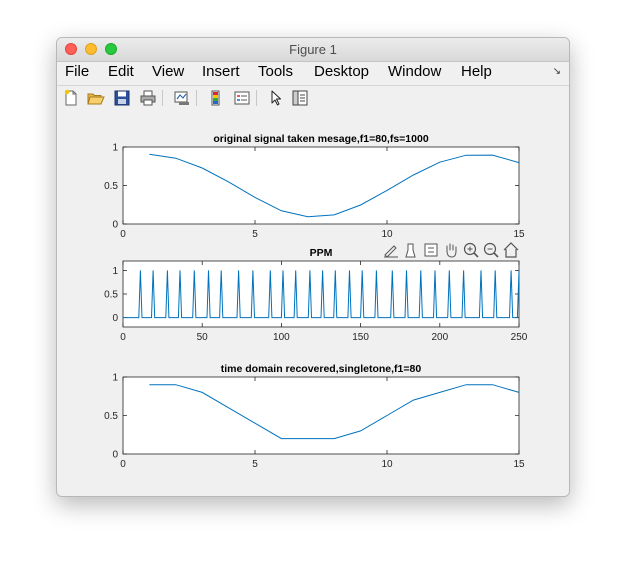 Image resolution: width=624 pixels, height=569 pixels. Describe the element at coordinates (360, 337) in the screenshot. I see `x-tick-label: 150` at that location.